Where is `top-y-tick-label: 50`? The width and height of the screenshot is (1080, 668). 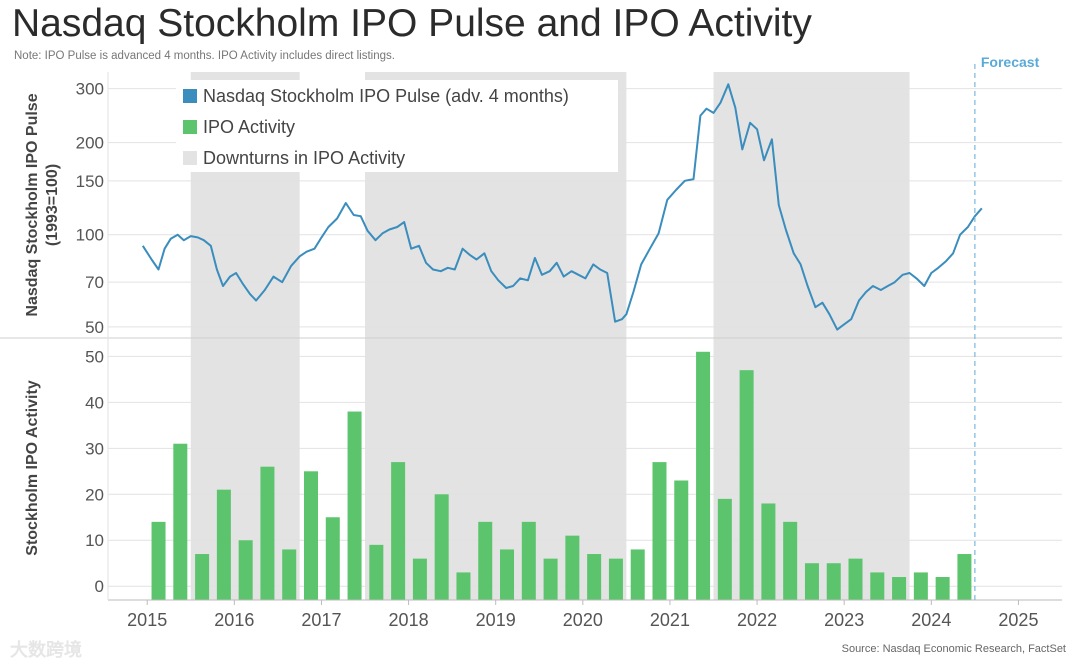
top-y-tick-label: 50 is located at coordinates (94, 327).